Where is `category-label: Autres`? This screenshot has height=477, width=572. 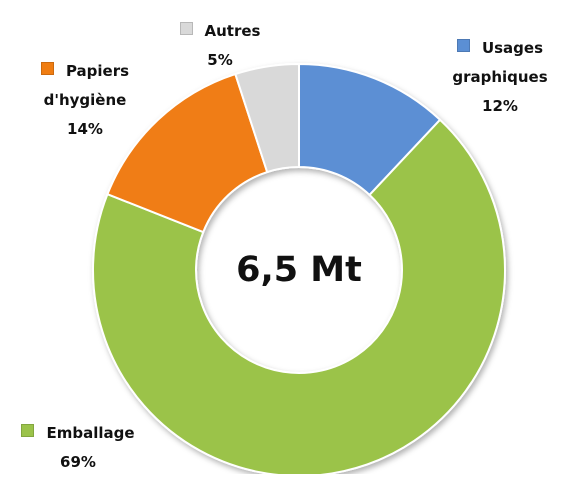
category-label: Autres is located at coordinates (232, 31).